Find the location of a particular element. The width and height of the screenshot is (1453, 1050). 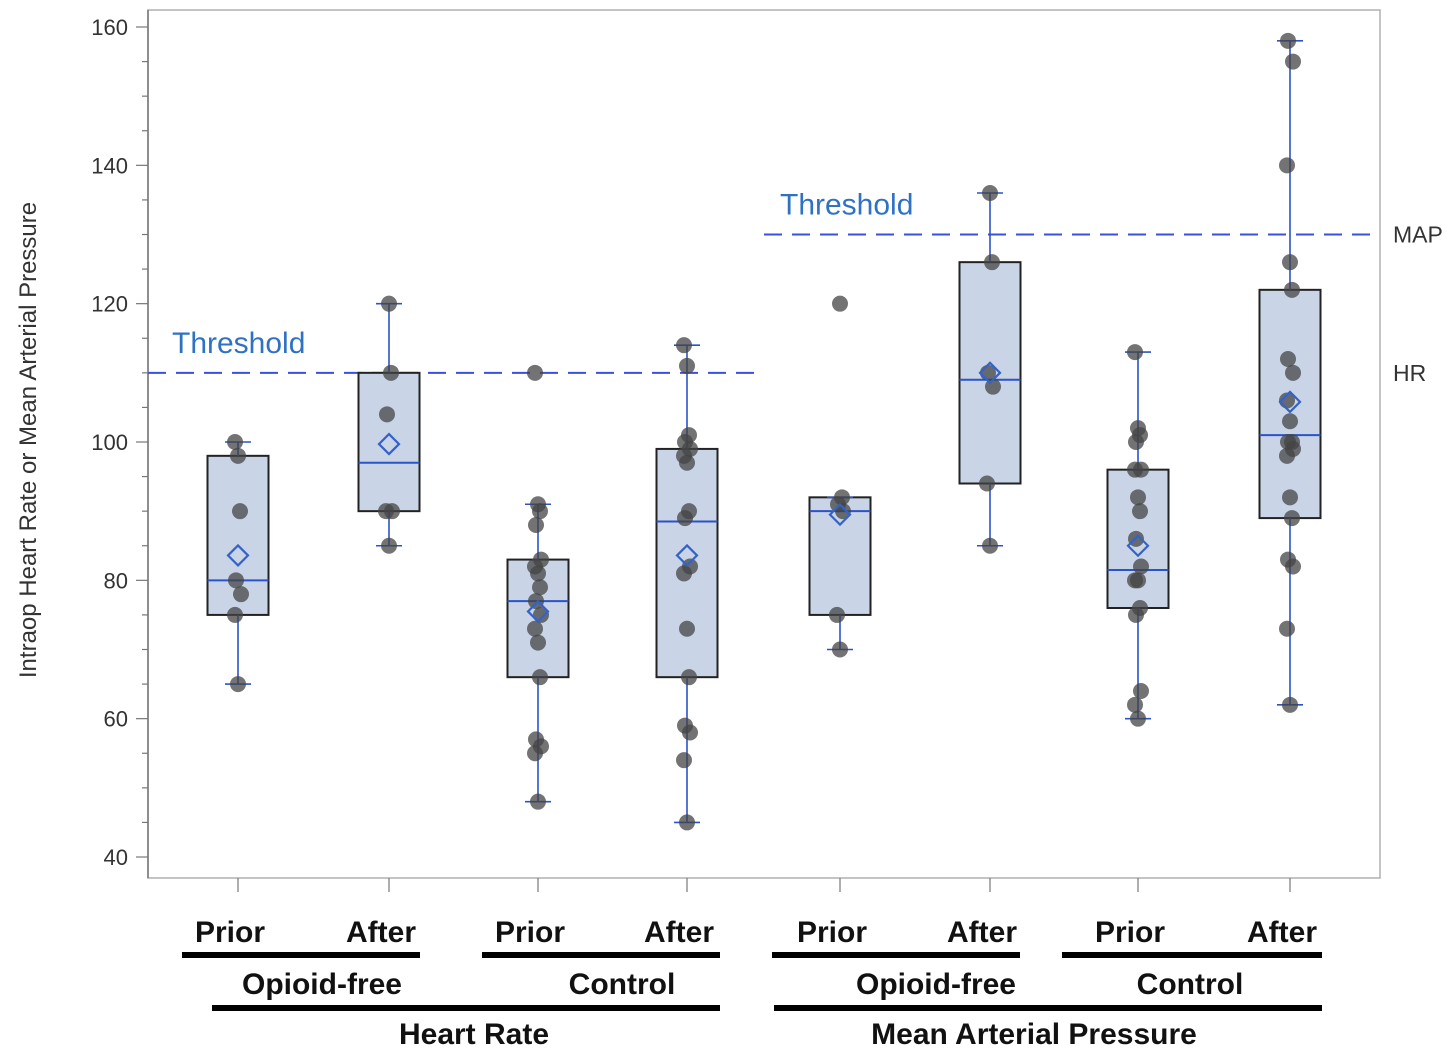

y-tick-label: 60 is located at coordinates (116, 719).